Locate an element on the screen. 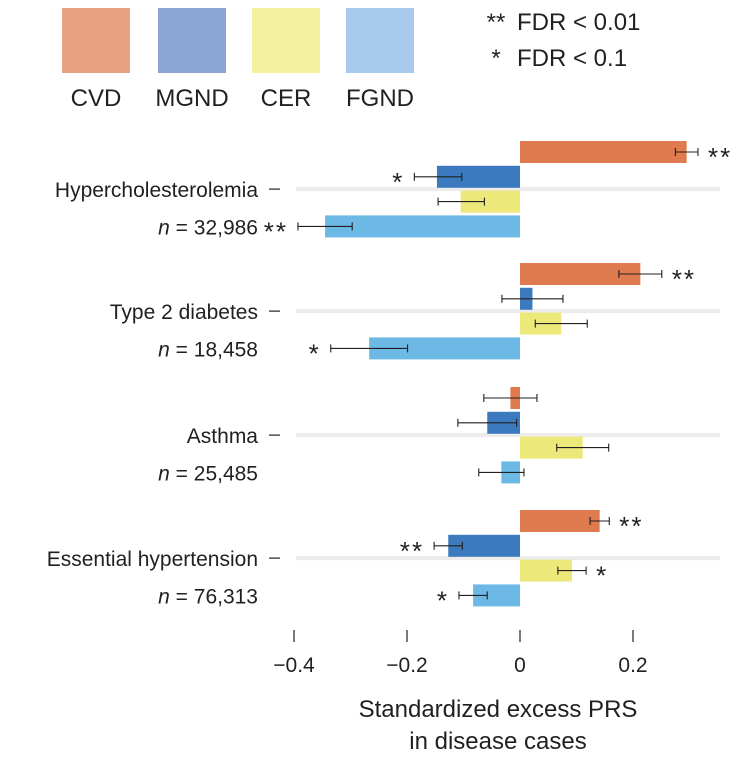  n-value: = 25,485 is located at coordinates (214, 473).